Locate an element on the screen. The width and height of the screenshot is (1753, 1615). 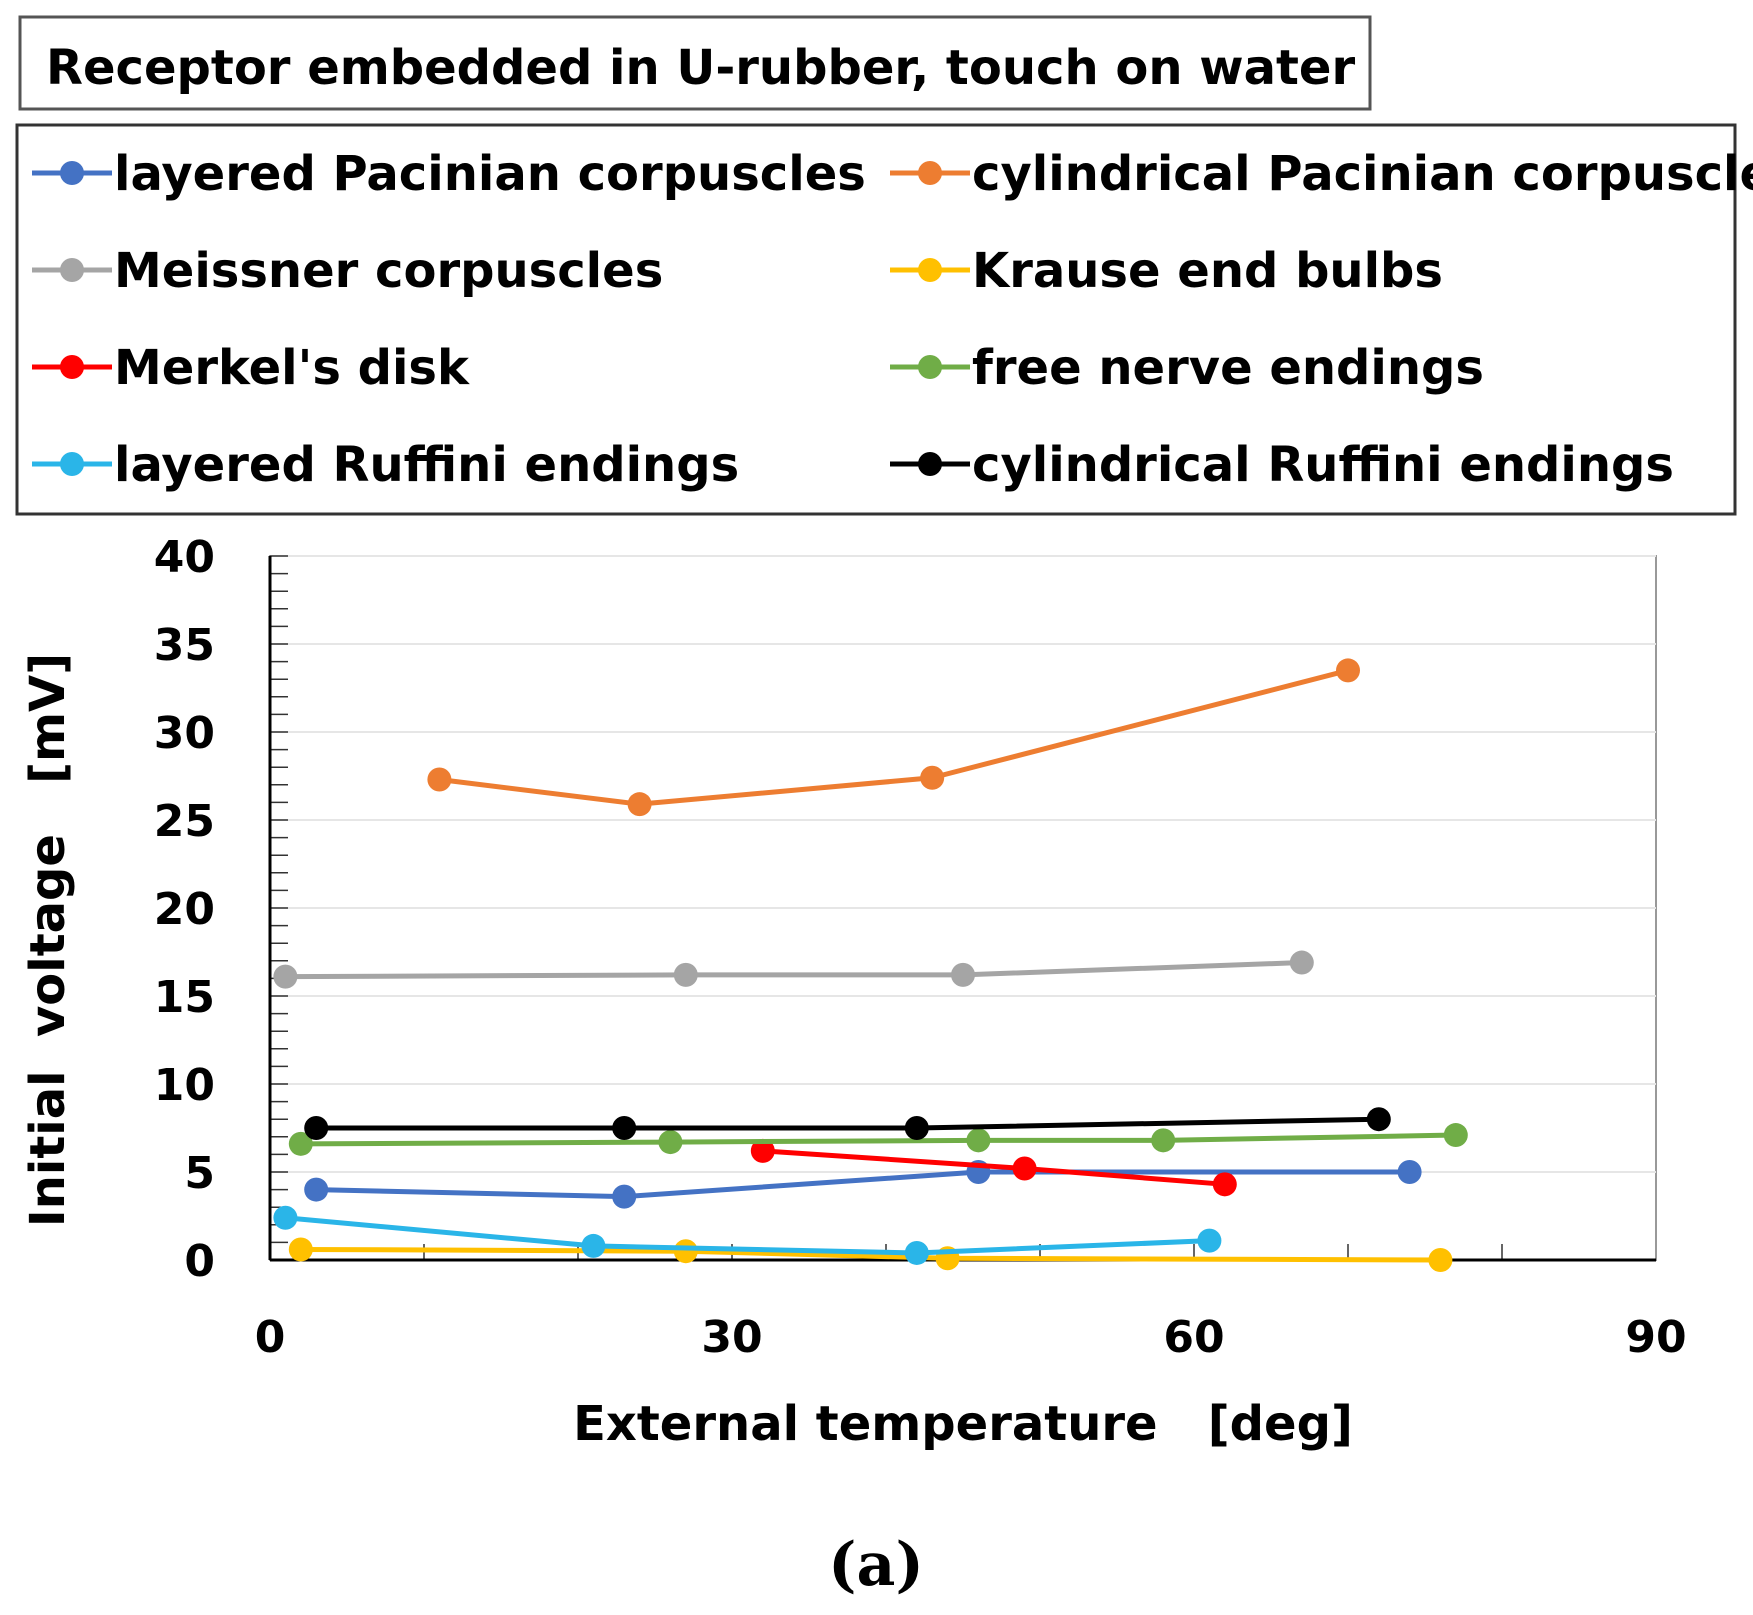
y-tick-label-20: 20 is located at coordinates (184, 909).